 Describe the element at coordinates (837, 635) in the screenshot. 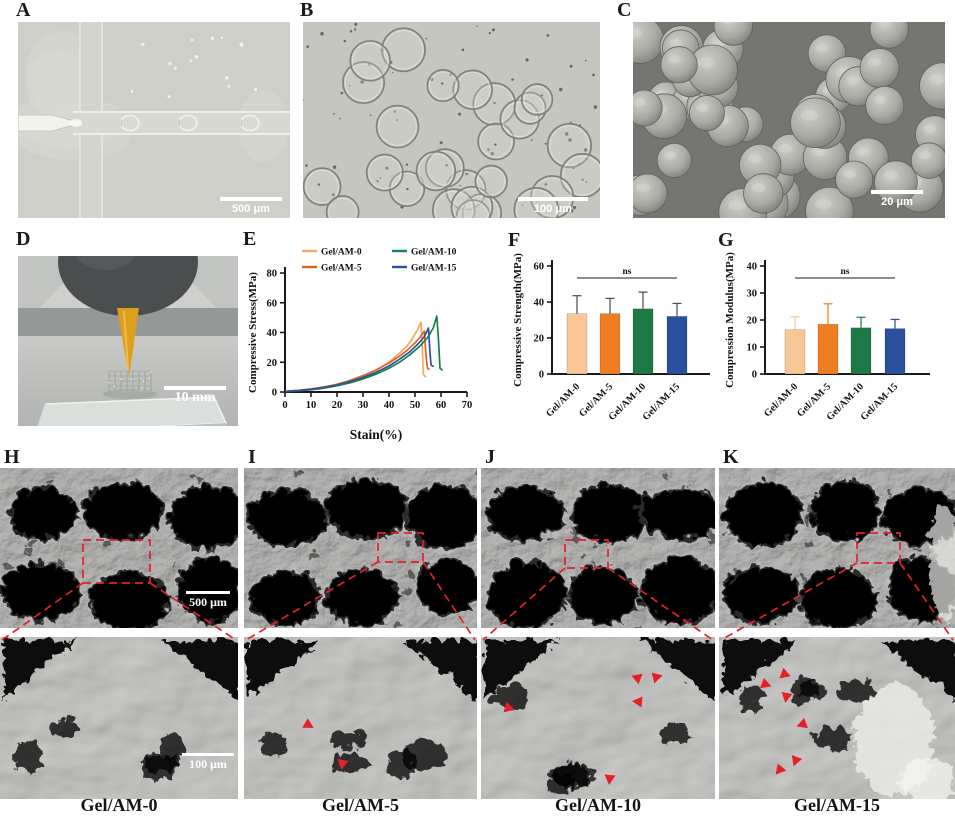

I see `panel-k-column: K Gel/AM-15` at that location.